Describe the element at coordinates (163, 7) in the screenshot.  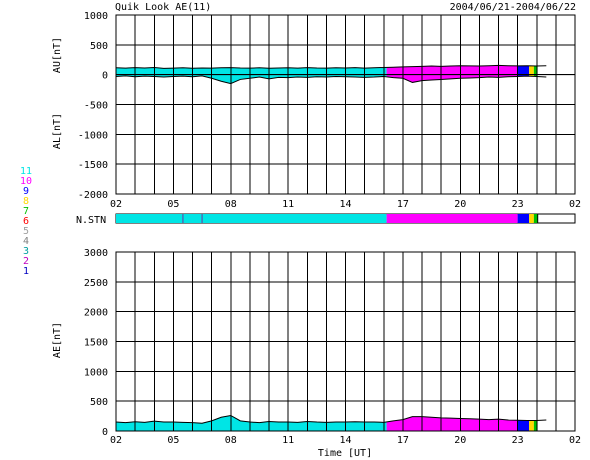
I see `chart-title: Quik Look AE(11)` at that location.